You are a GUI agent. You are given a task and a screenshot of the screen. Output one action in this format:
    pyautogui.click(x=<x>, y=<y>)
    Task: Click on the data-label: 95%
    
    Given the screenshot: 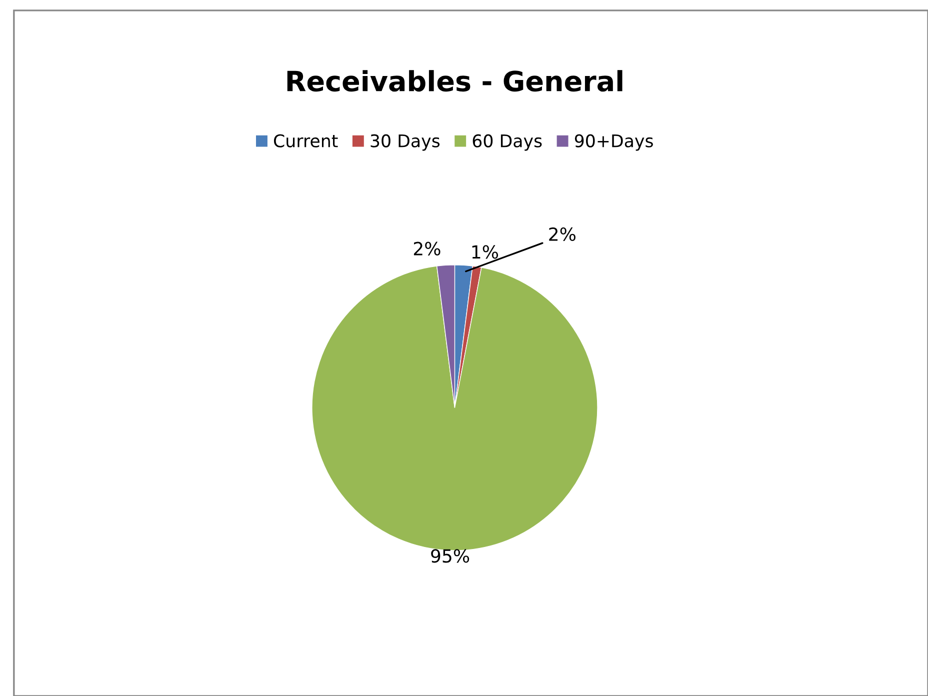 What is the action you would take?
    pyautogui.click(x=450, y=556)
    